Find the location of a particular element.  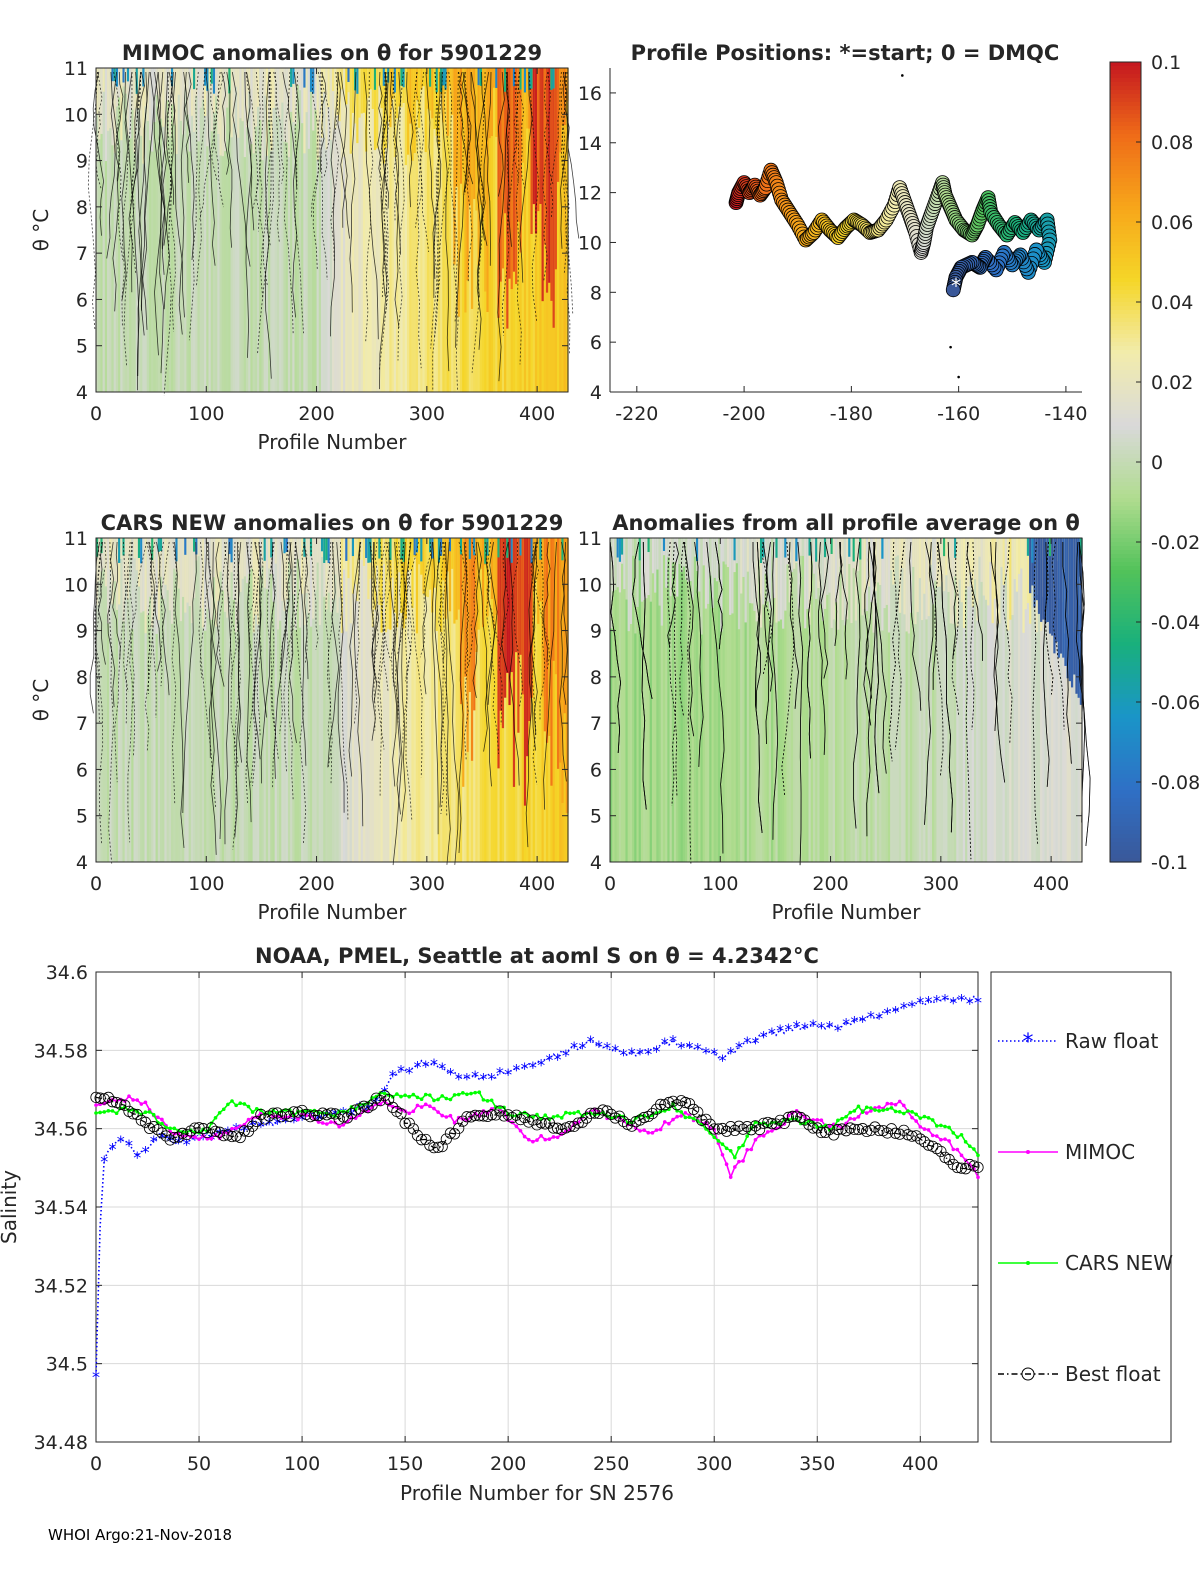

positions-y-tick-label: 16 is located at coordinates (590, 94).